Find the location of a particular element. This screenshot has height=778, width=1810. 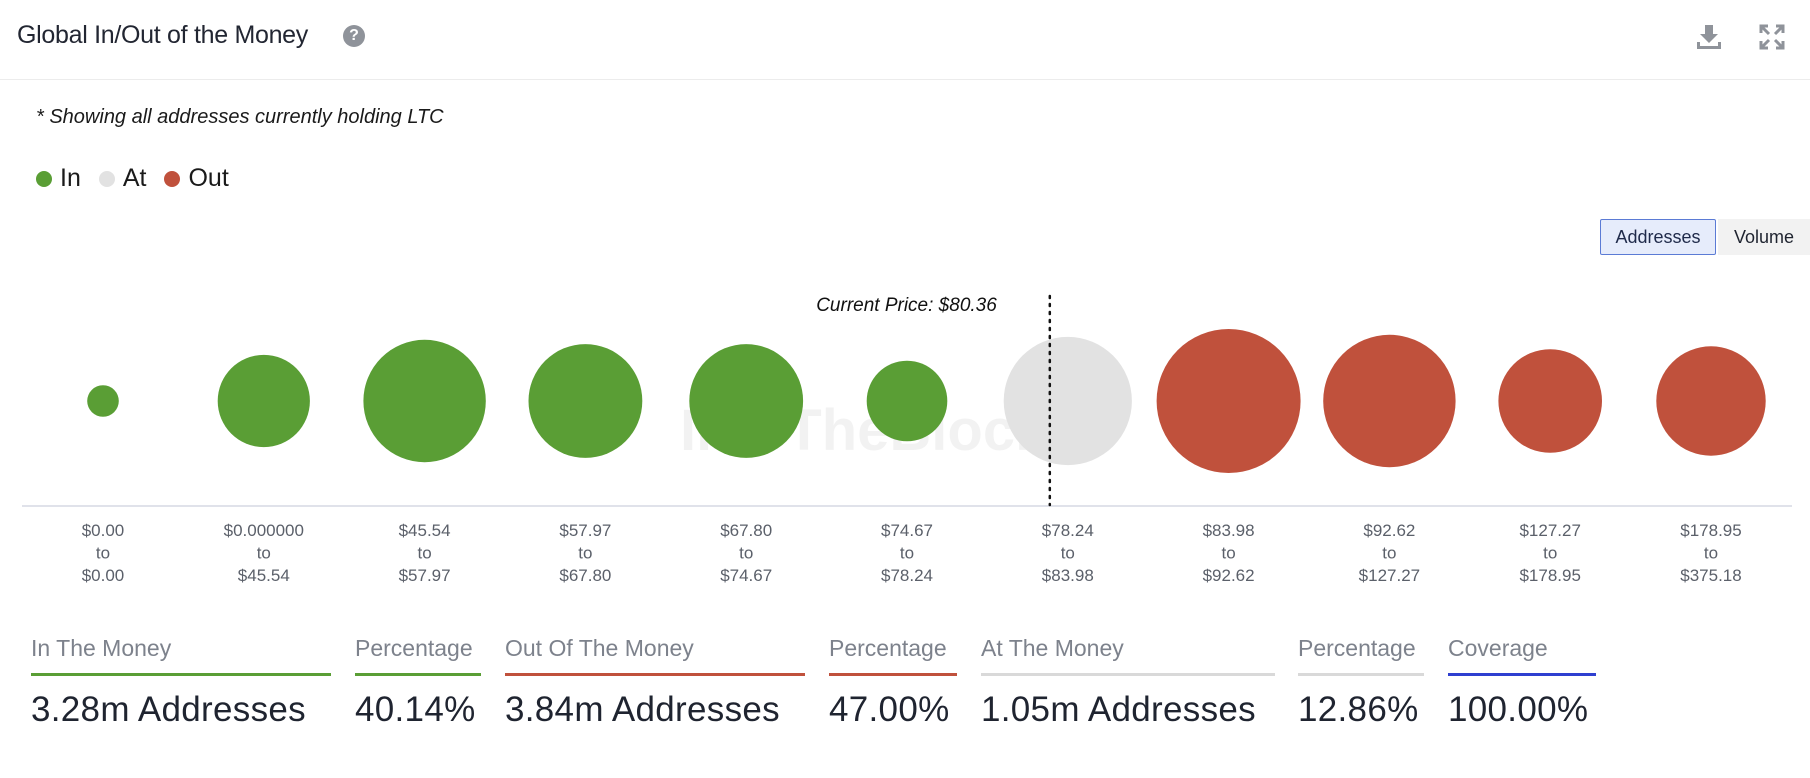

tick-label-from: $83.98 is located at coordinates (1229, 530).